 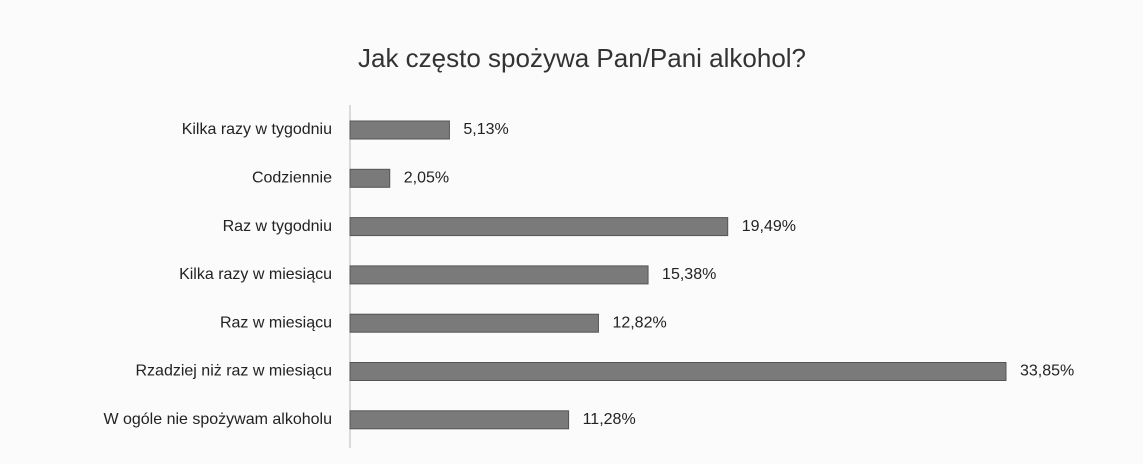 I want to click on value-label: 5,13%, so click(x=485, y=129).